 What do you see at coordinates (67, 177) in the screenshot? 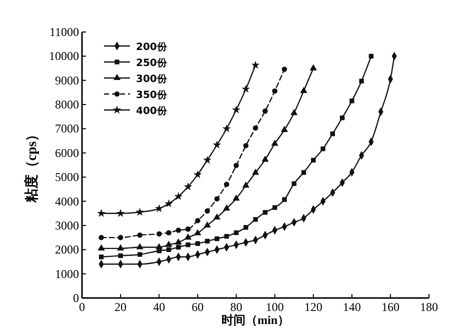
I see `y-tick-label: 5000` at bounding box center [67, 177].